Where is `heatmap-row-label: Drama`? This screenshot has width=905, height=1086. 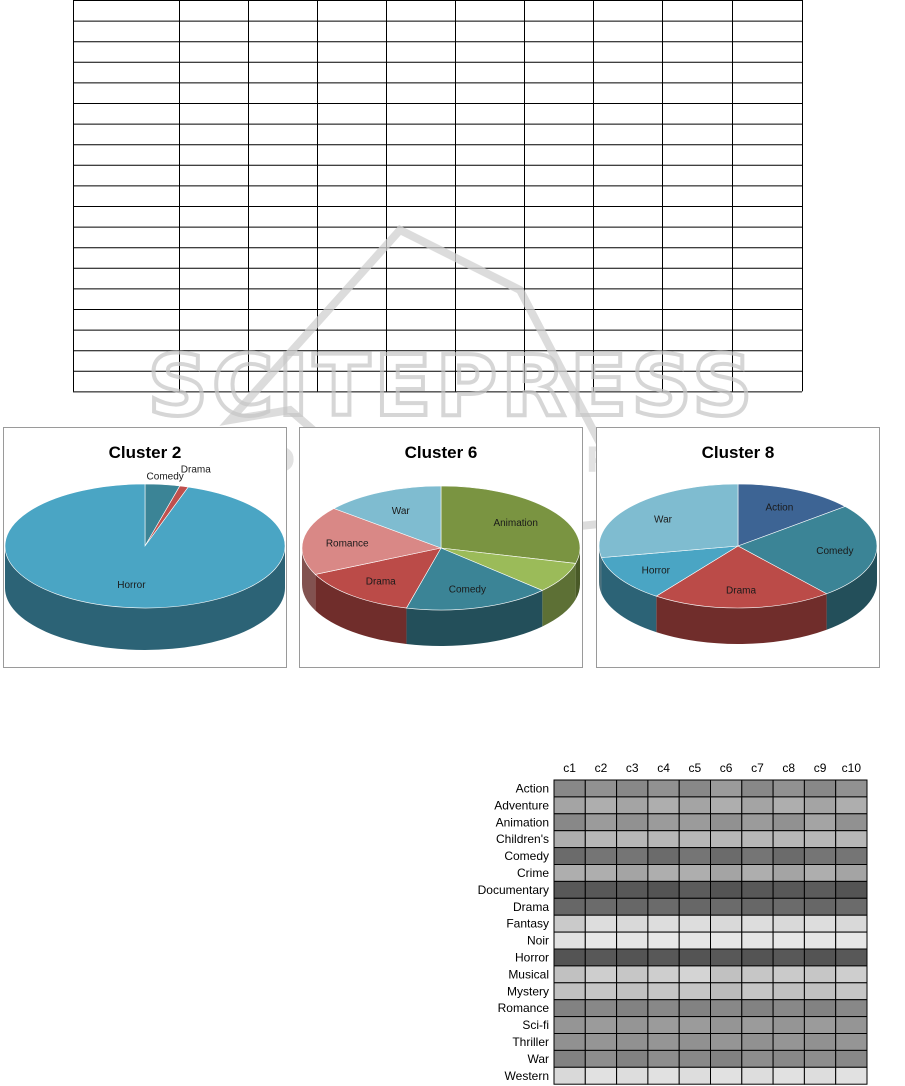
heatmap-row-label: Drama is located at coordinates (531, 907).